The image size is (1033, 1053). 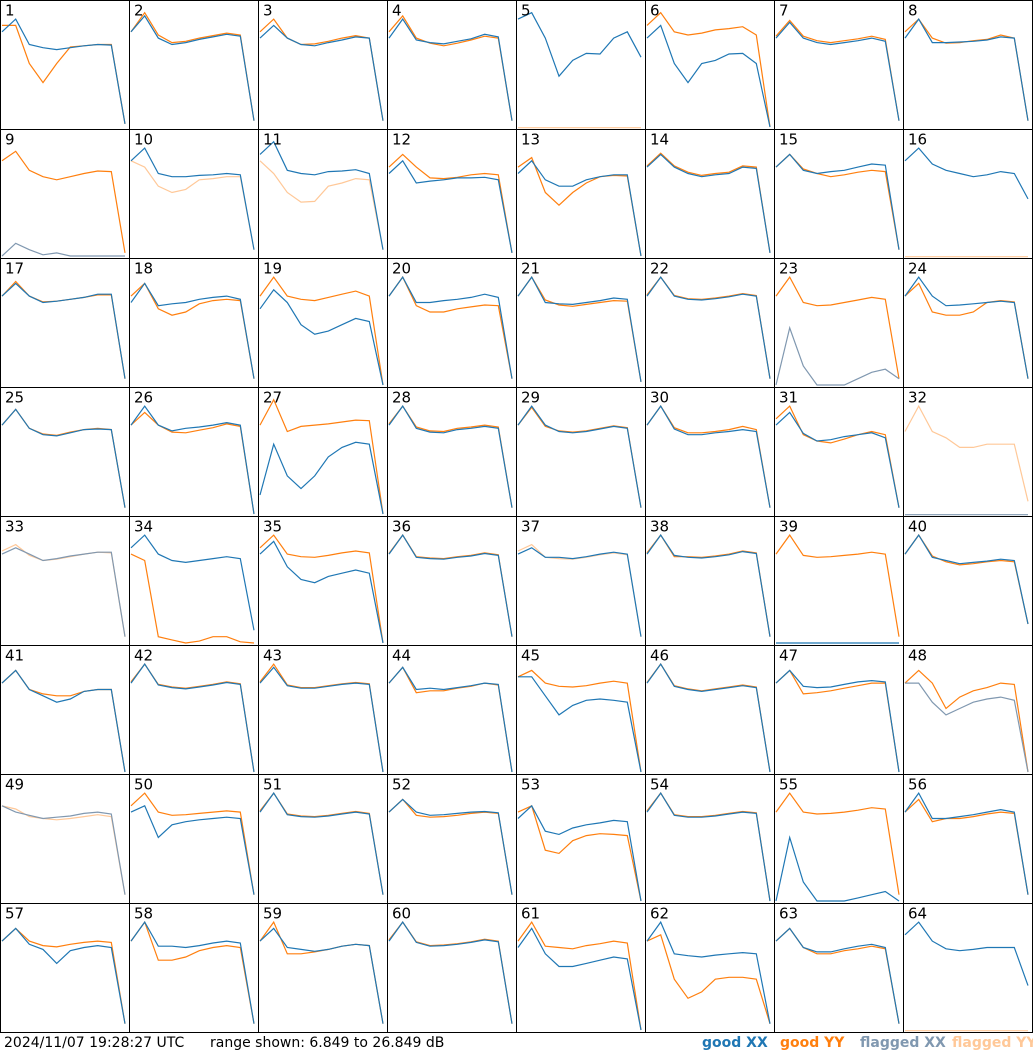 What do you see at coordinates (401, 140) in the screenshot?
I see `panel-label: 12` at bounding box center [401, 140].